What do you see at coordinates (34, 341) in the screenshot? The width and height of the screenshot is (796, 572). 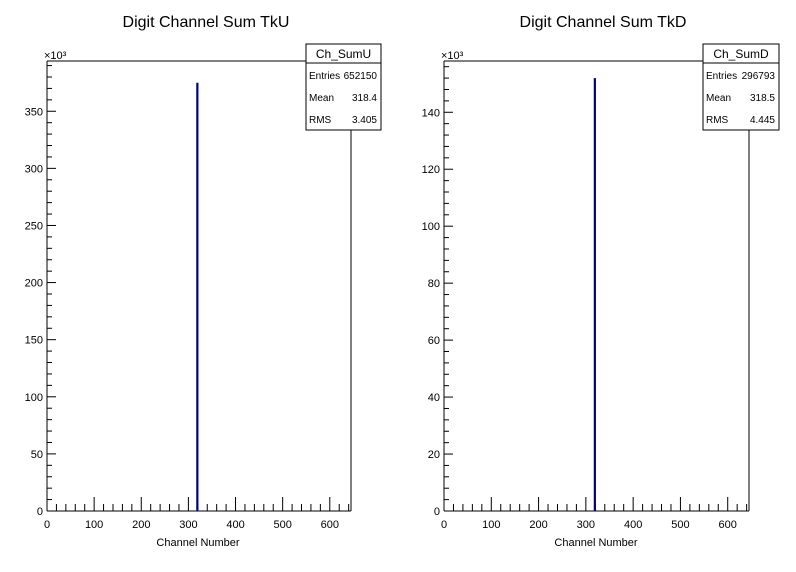 I see `y-tick-label: 150` at bounding box center [34, 341].